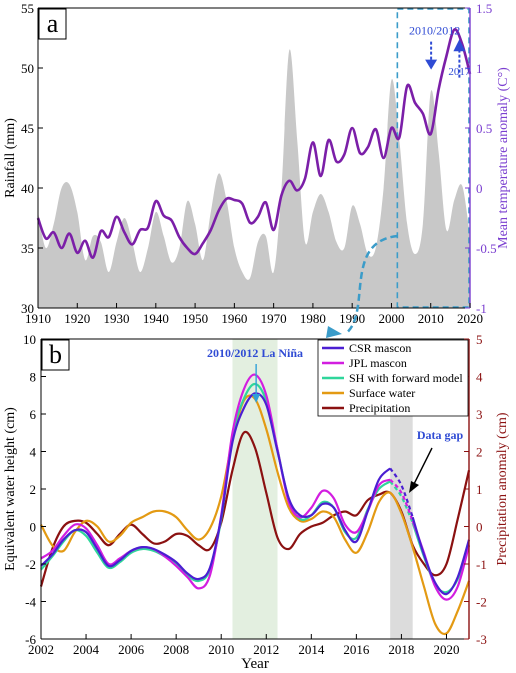 The image size is (516, 673). Describe the element at coordinates (117, 318) in the screenshot. I see `x-tick-label: 1930` at that location.